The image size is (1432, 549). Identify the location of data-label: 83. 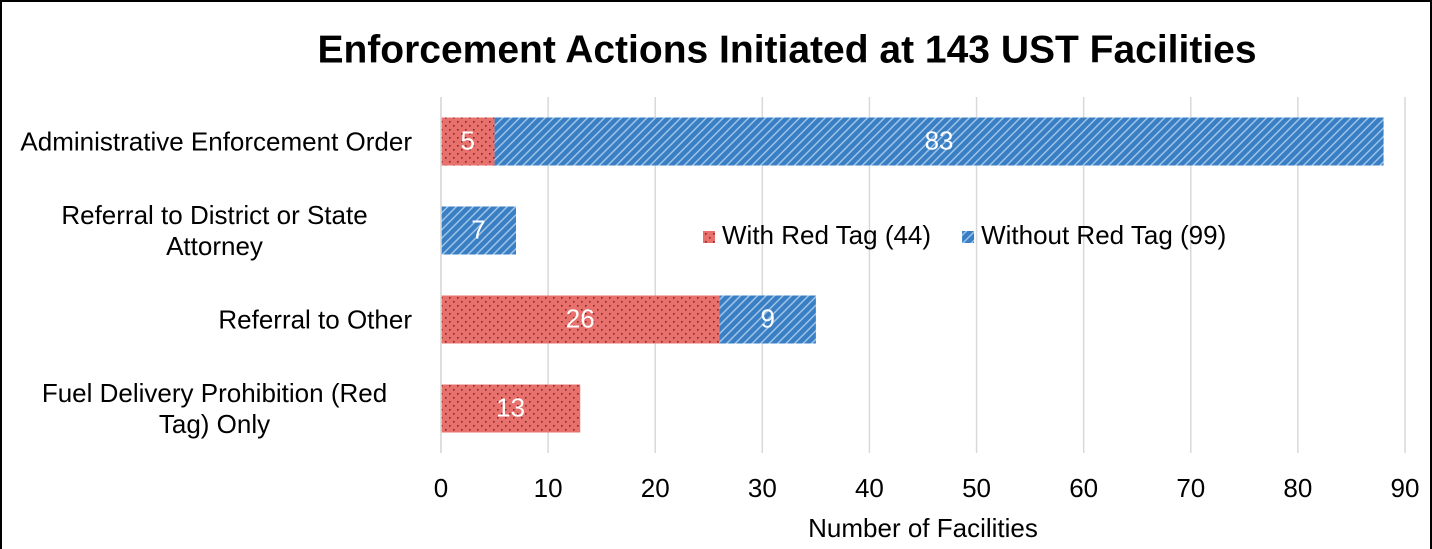
(939, 140).